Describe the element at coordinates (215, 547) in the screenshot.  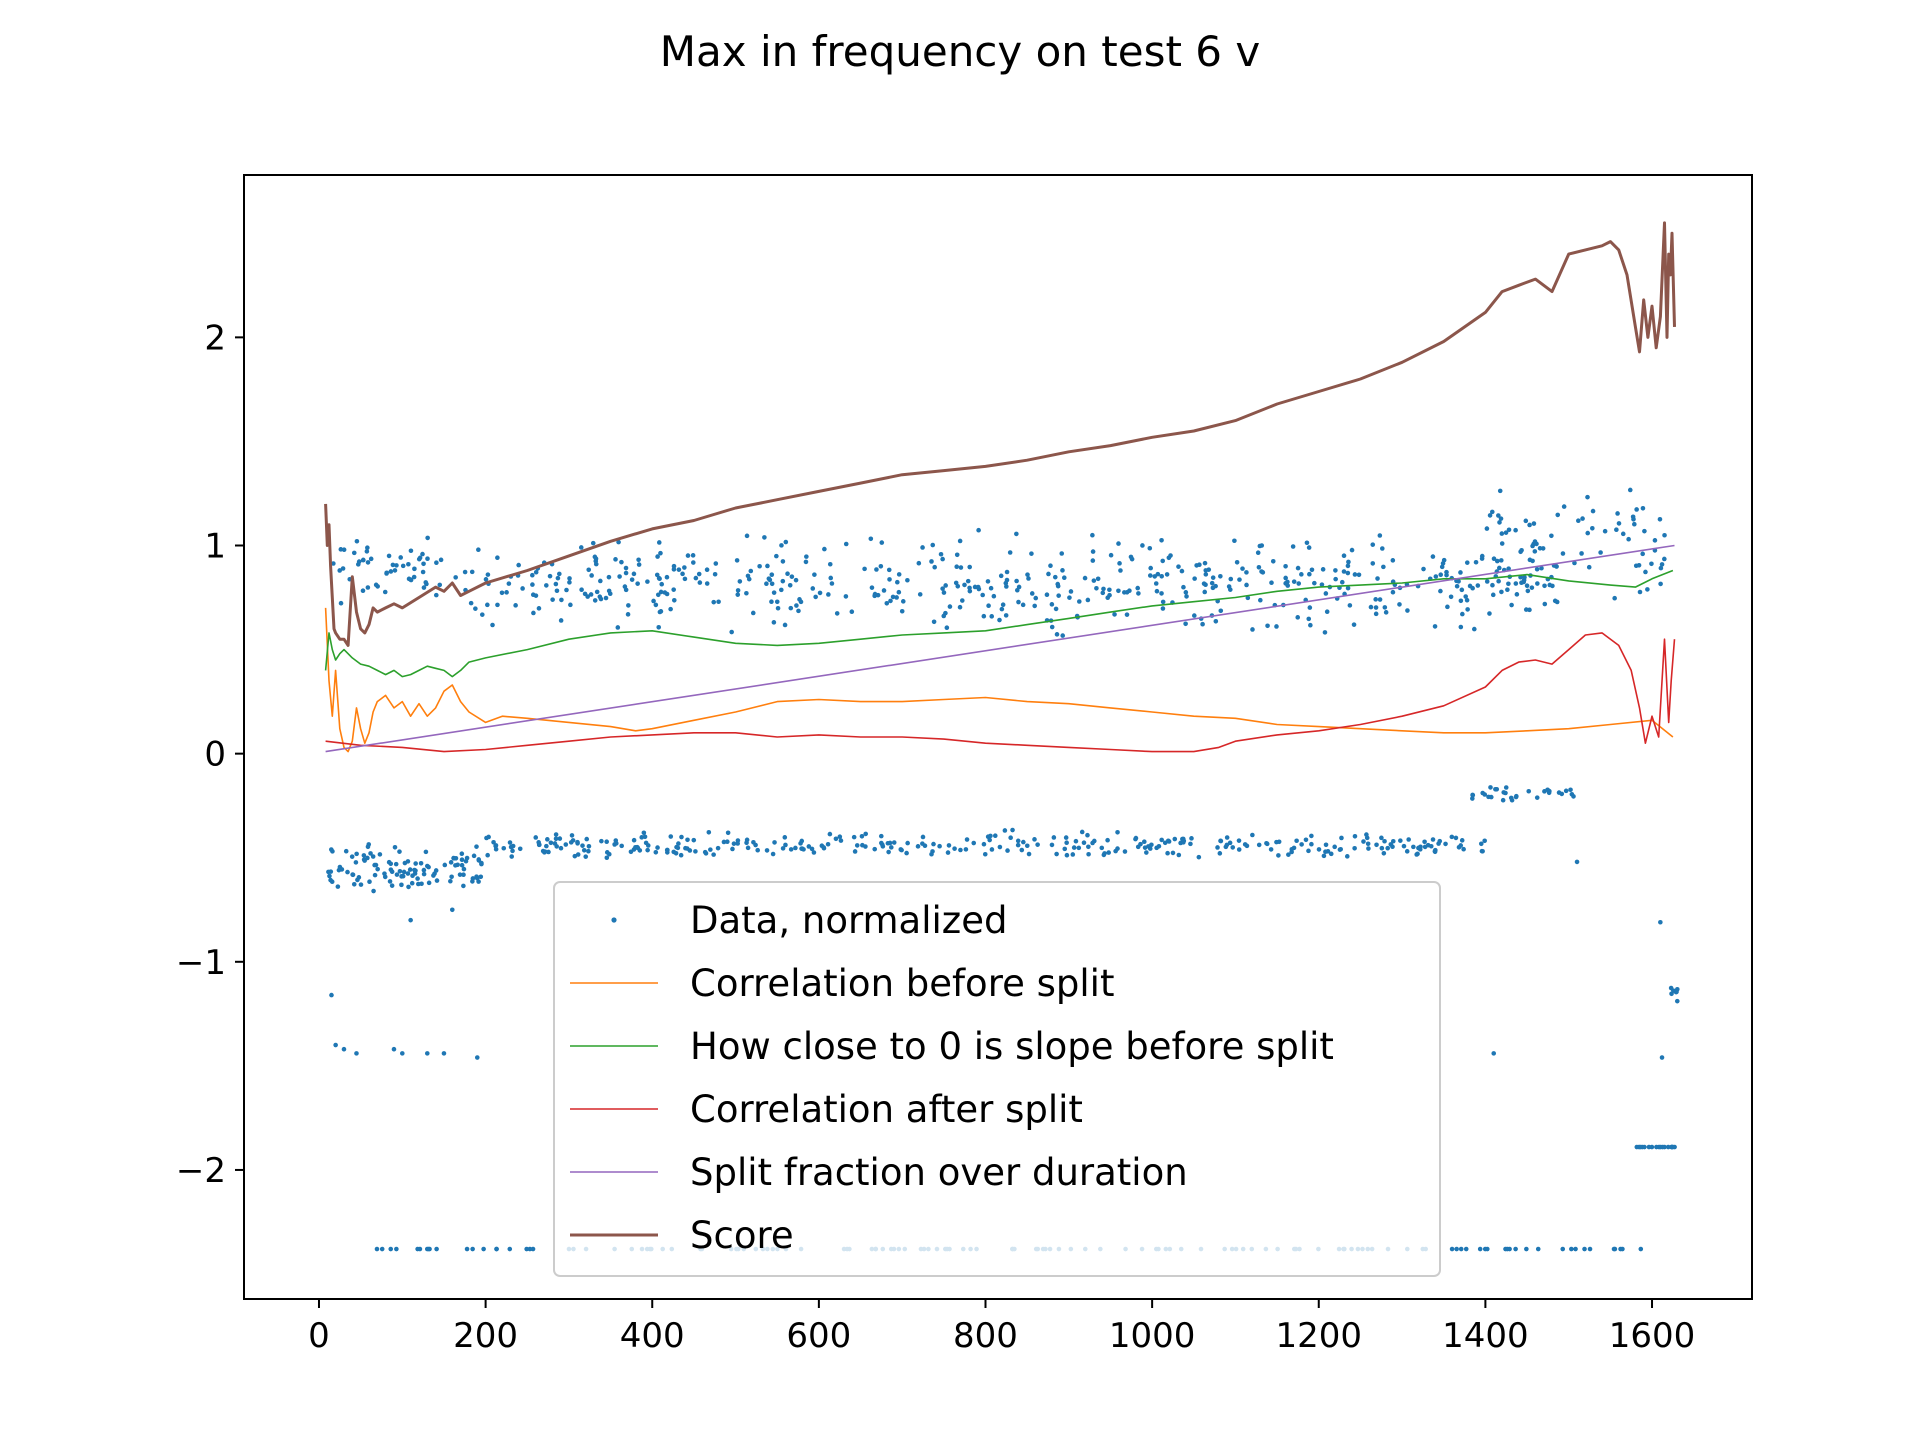
I see `y-tick-label: 1` at that location.